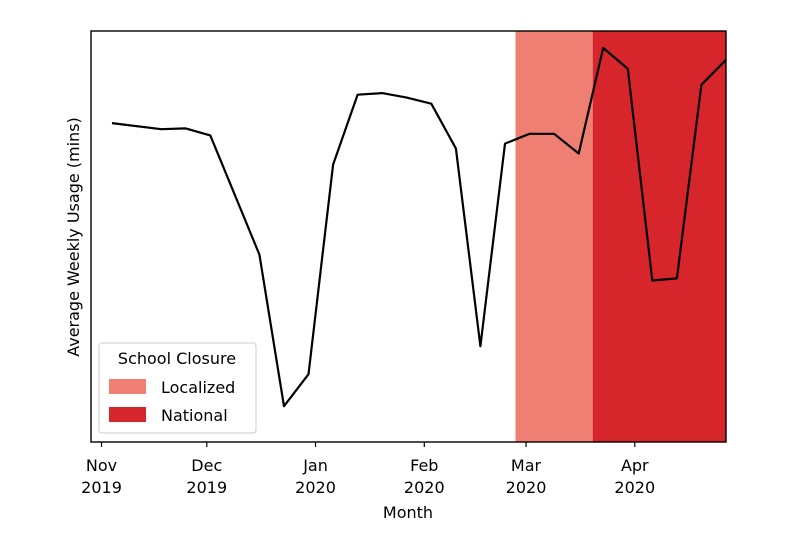  What do you see at coordinates (73, 237) in the screenshot?
I see `y-axis-label: Average Weekly Usage (mins)` at bounding box center [73, 237].